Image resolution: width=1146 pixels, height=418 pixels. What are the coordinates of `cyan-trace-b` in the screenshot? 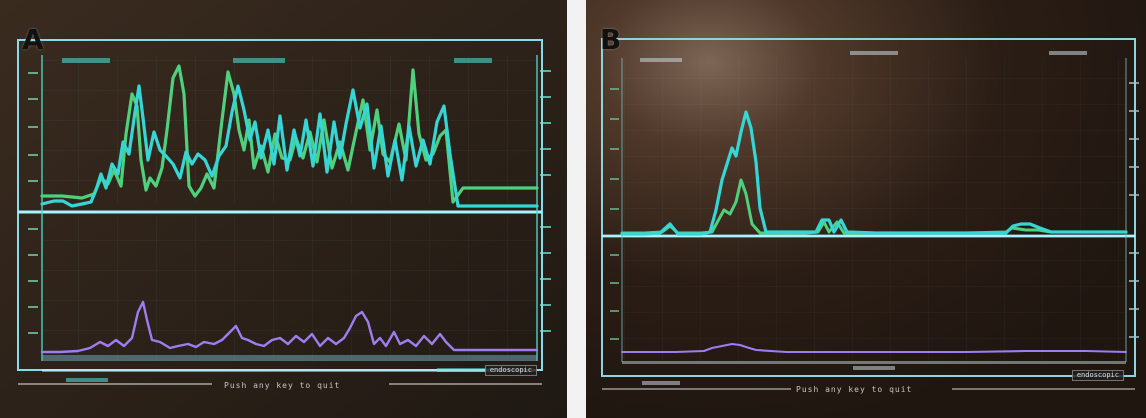 It's located at (874, 173).